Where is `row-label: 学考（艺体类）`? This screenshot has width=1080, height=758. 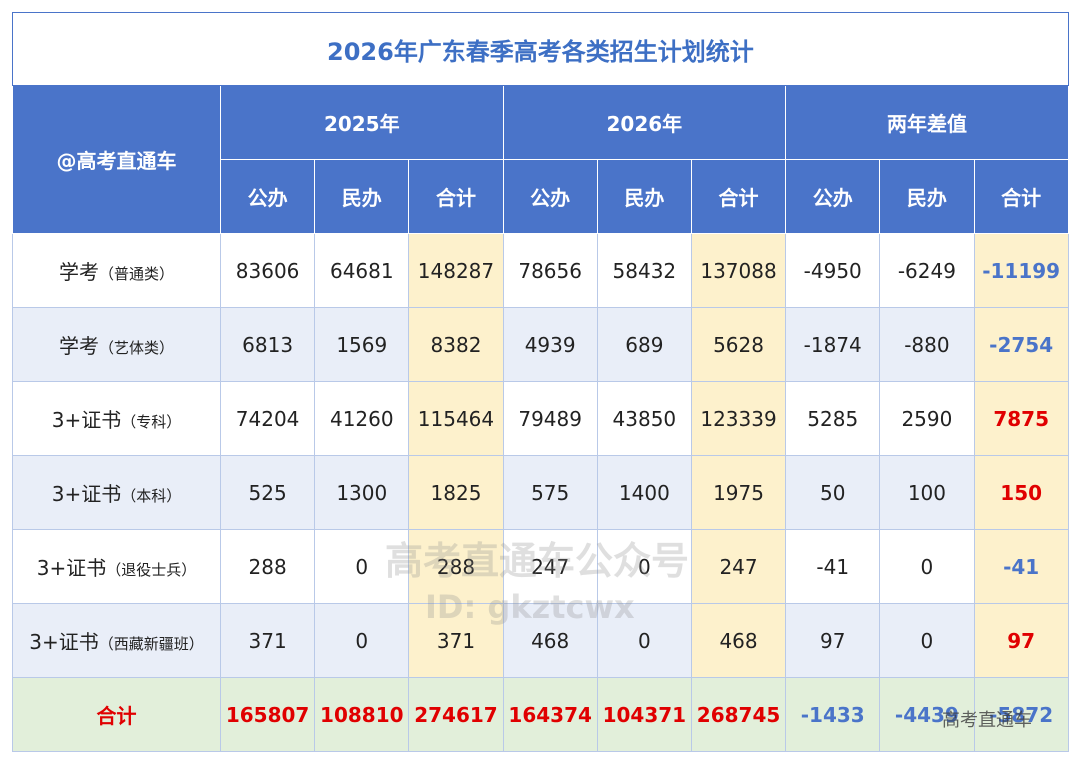
row-label: 学考（艺体类） is located at coordinates (116, 344).